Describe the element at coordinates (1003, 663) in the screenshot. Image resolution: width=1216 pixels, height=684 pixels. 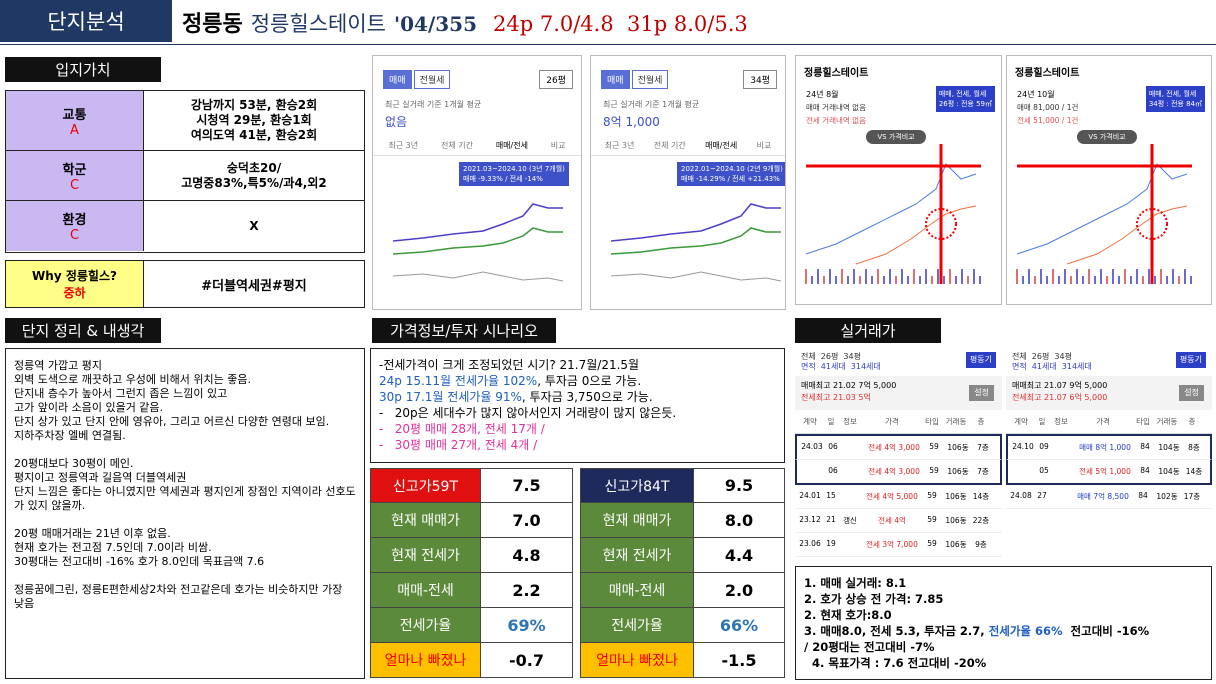
I see `text-line: 4. 목표가격 : 7.6 전고대비 -20%` at that location.